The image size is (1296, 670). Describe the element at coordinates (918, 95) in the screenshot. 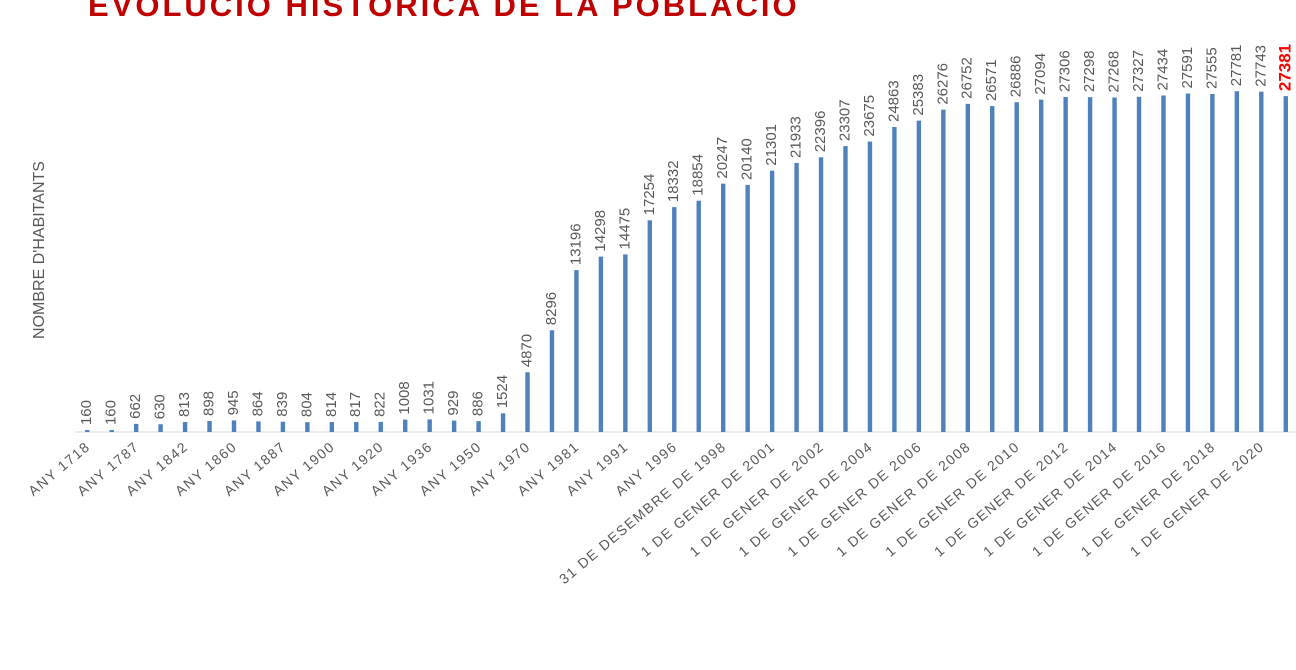

I see `value-label: 25383` at that location.